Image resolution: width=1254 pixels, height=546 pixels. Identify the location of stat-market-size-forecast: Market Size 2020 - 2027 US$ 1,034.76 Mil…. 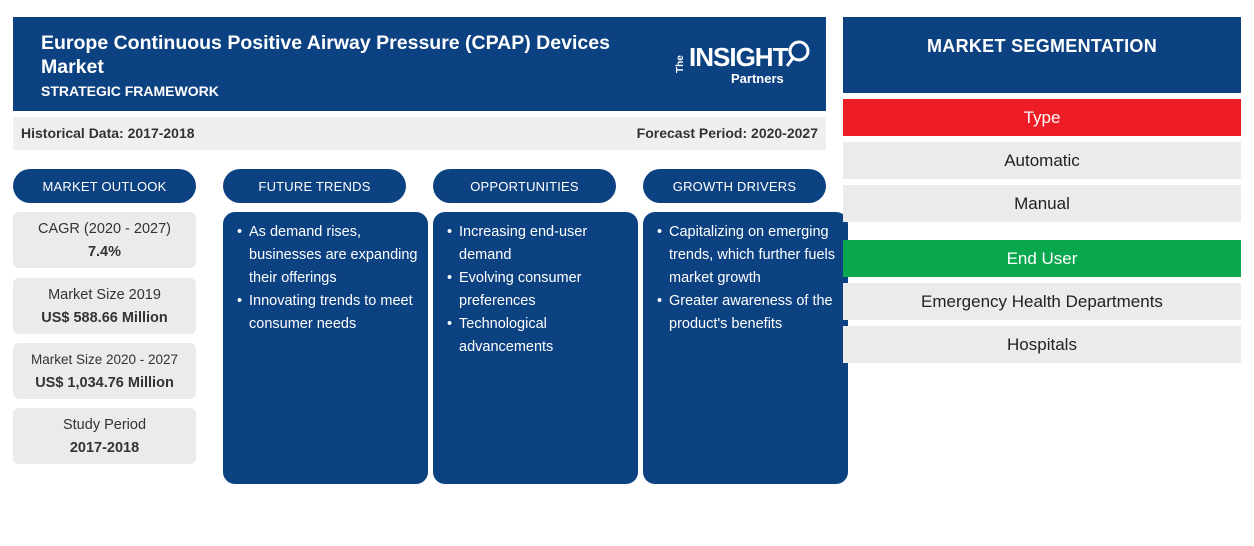
(104, 371).